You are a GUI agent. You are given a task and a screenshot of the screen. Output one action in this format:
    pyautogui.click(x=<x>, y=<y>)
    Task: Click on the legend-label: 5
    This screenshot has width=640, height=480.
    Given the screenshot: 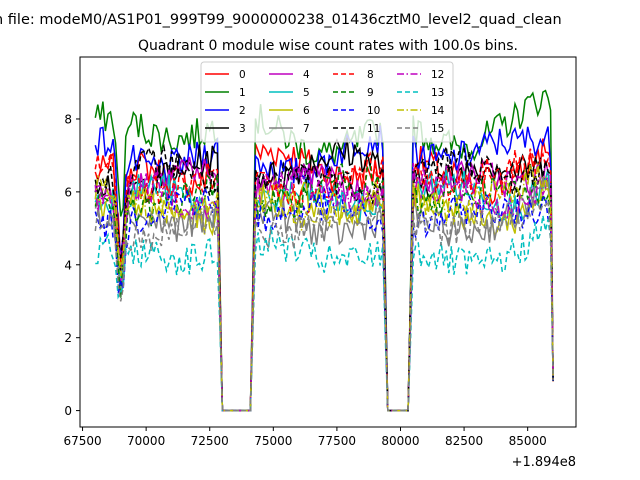 What is the action you would take?
    pyautogui.click(x=306, y=93)
    